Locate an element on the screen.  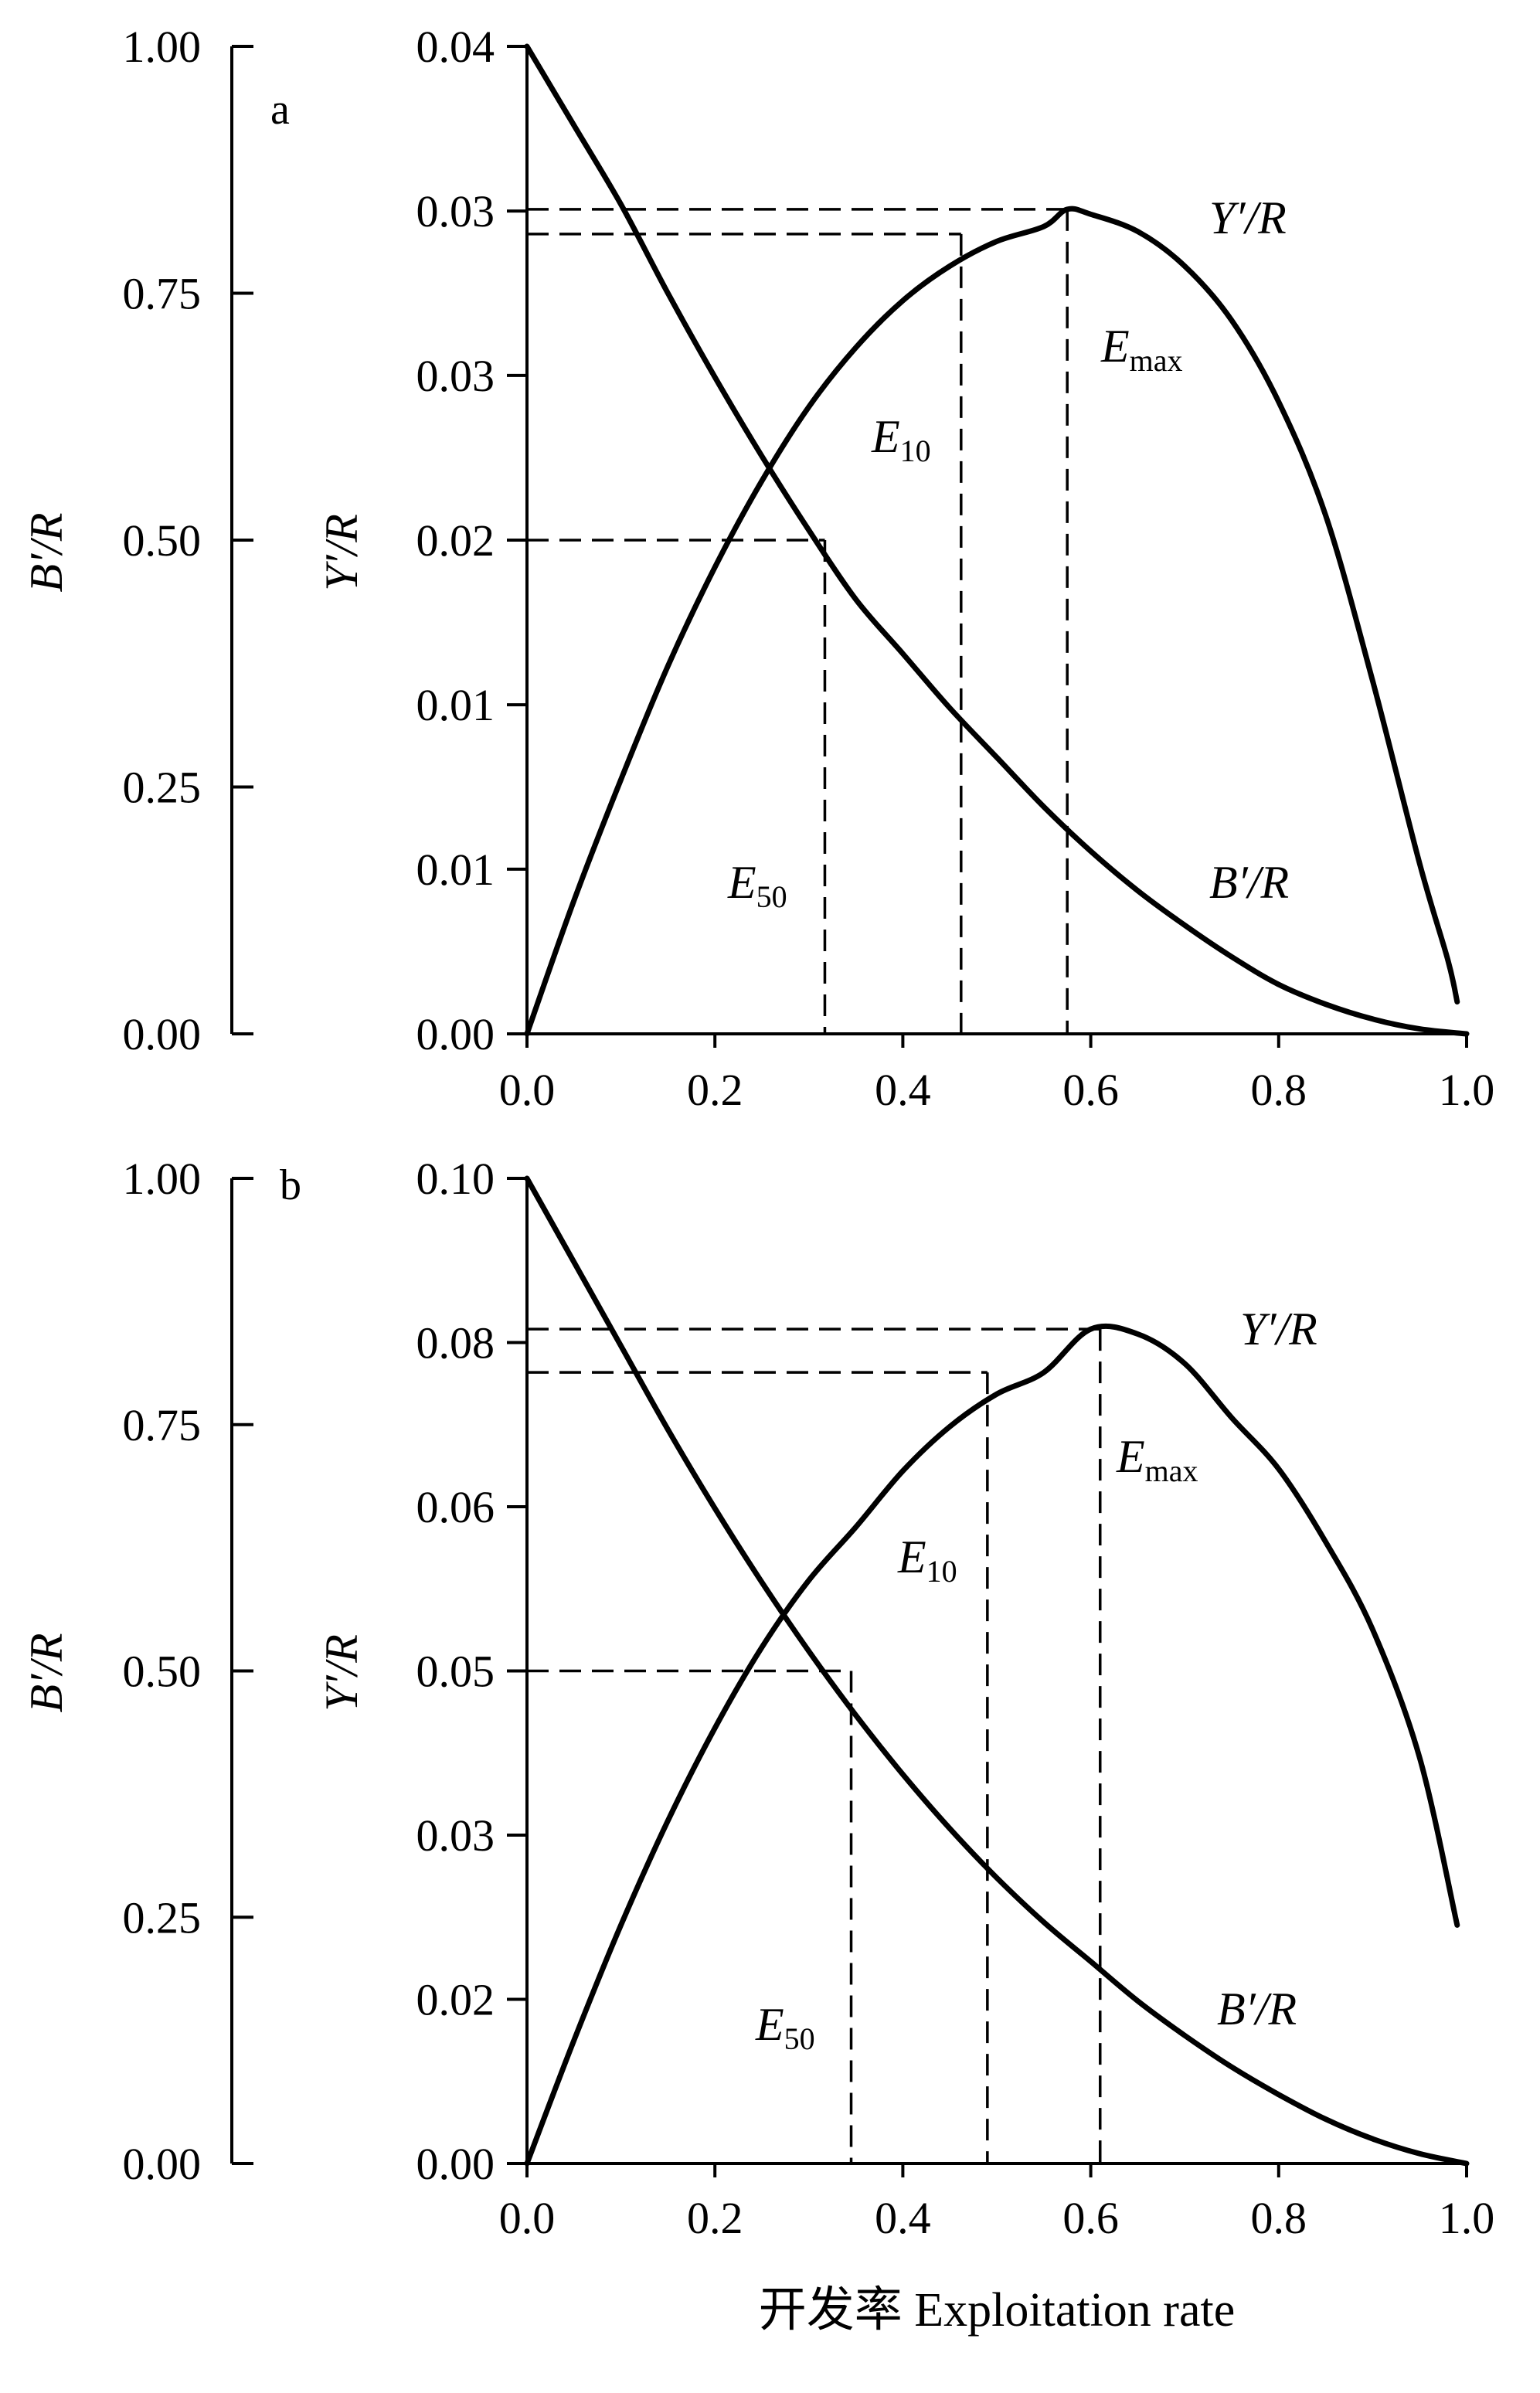
panel-b-curve-label-yield: Y′/R is located at coordinates (1278, 1329).